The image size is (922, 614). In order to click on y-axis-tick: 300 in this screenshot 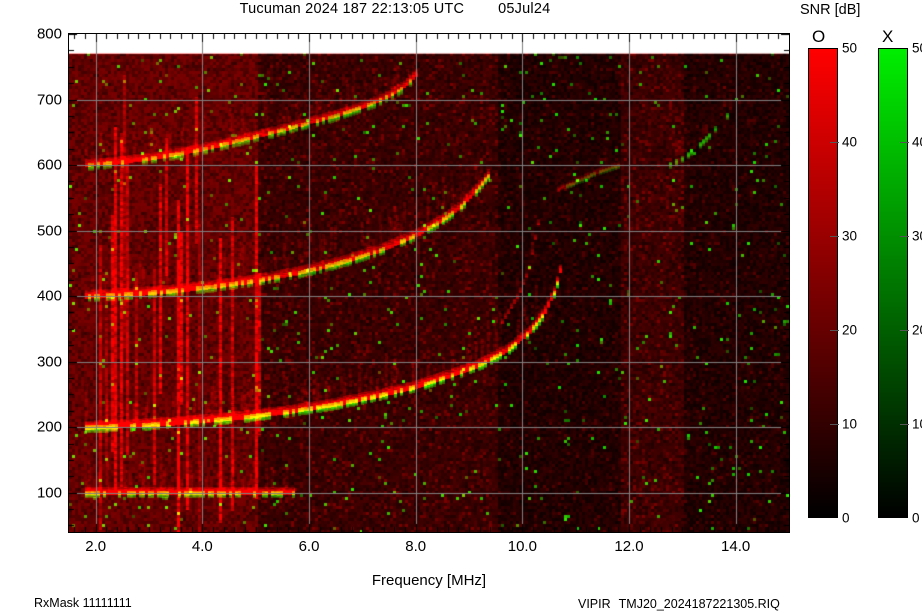, I will do `click(49, 362)`.